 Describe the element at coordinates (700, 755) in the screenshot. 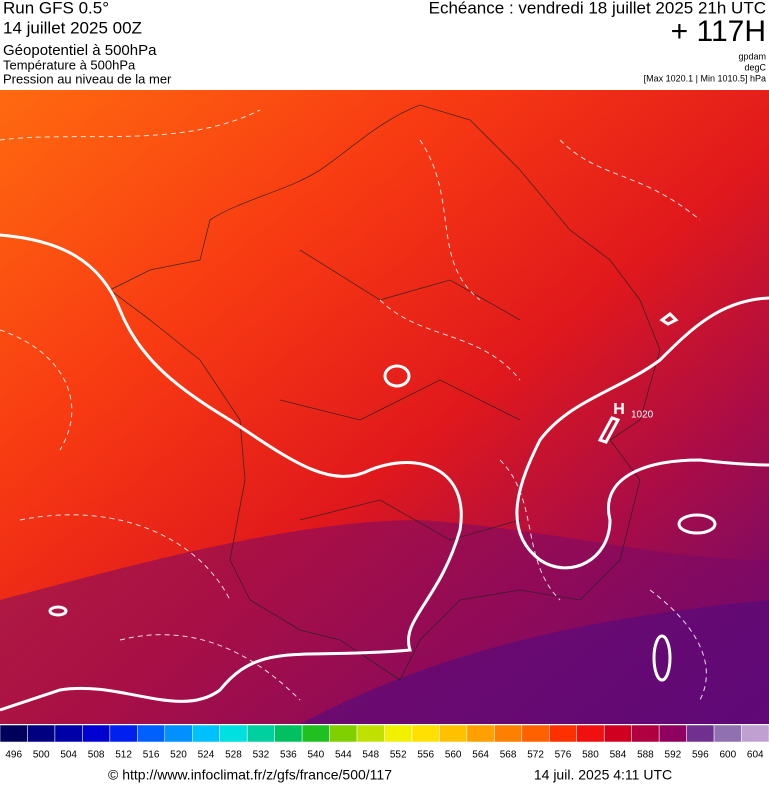

I see `colorbar-label: 596` at that location.